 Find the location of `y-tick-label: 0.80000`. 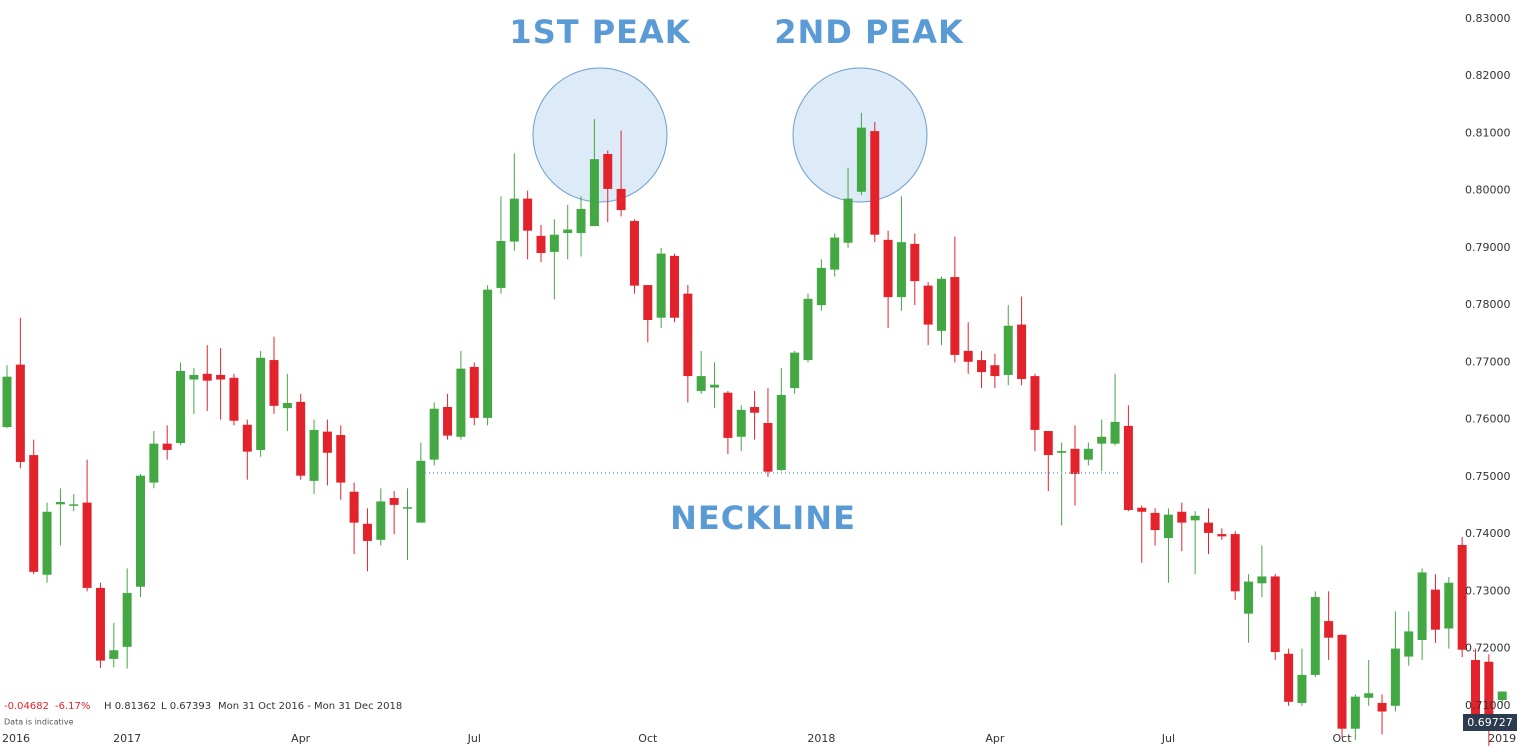

y-tick-label: 0.80000 is located at coordinates (1488, 190).